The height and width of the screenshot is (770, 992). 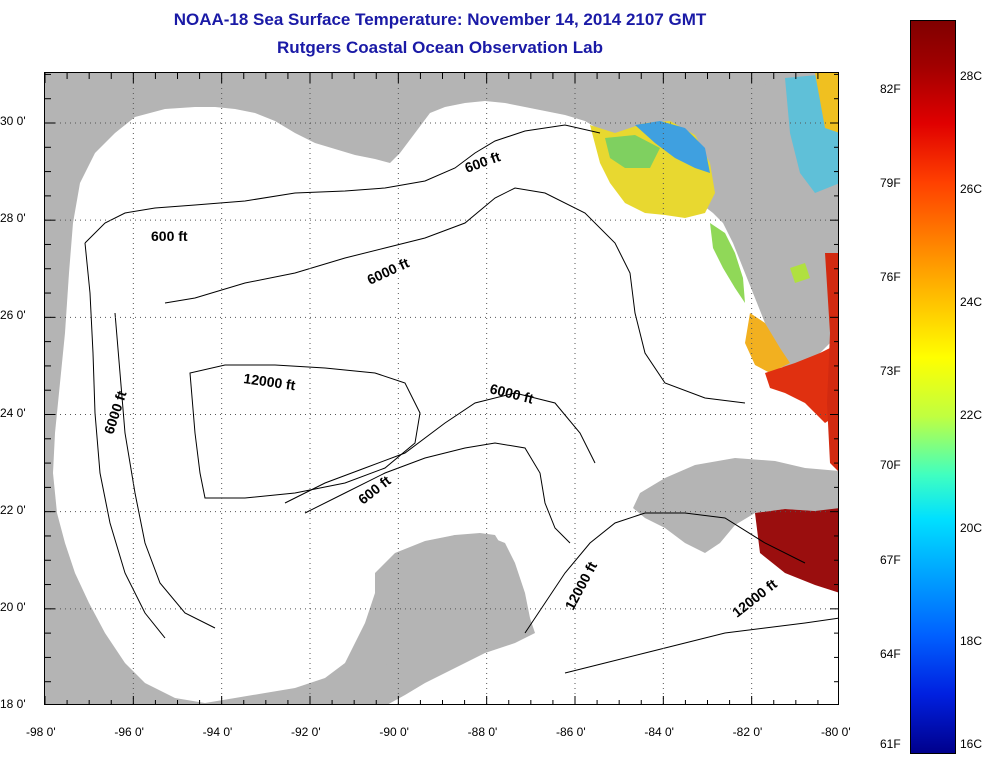 What do you see at coordinates (405, 618) in the screenshot?
I see `yucatan-peninsula` at bounding box center [405, 618].